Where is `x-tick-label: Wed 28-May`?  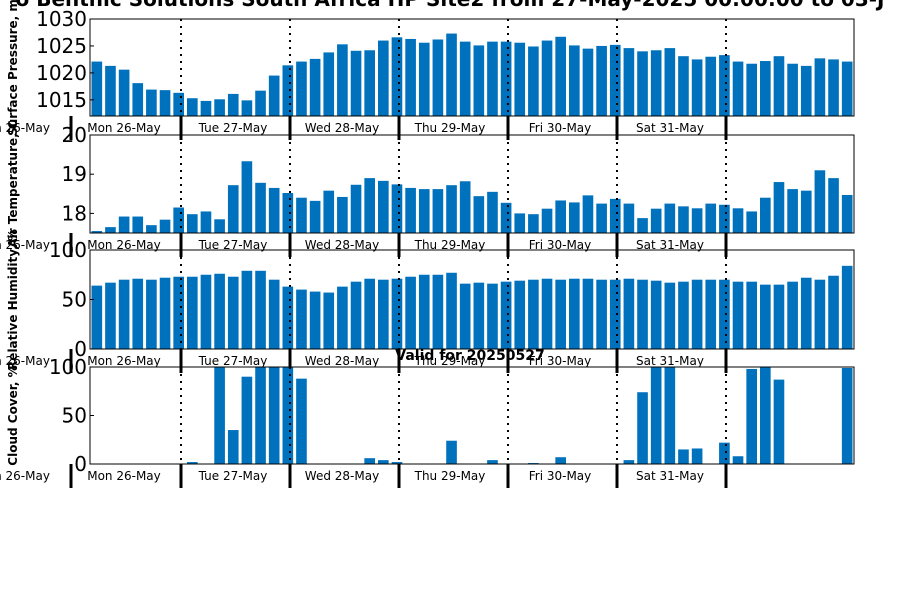
x-tick-label: Wed 28-May is located at coordinates (342, 476).